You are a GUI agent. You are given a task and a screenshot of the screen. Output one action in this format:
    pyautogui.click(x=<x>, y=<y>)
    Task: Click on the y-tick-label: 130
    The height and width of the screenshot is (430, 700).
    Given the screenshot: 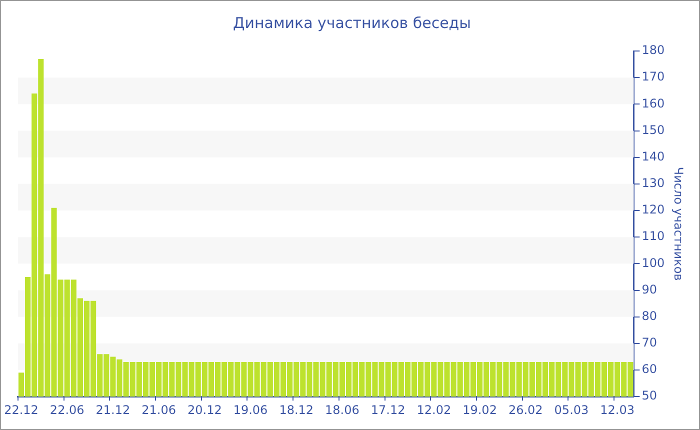 What is the action you would take?
    pyautogui.click(x=653, y=183)
    